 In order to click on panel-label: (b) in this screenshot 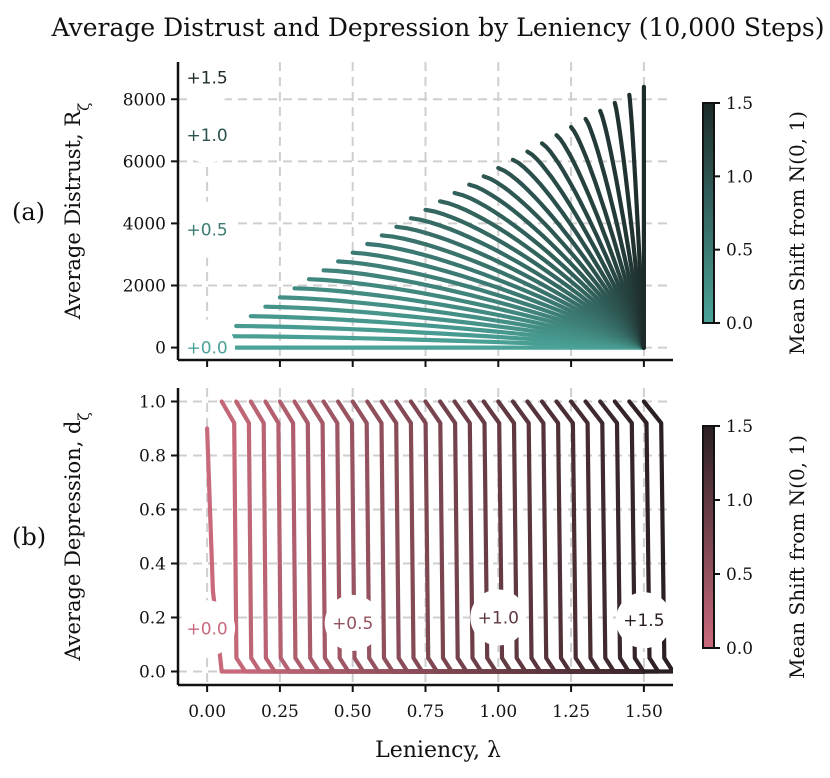, I will do `click(29, 537)`.